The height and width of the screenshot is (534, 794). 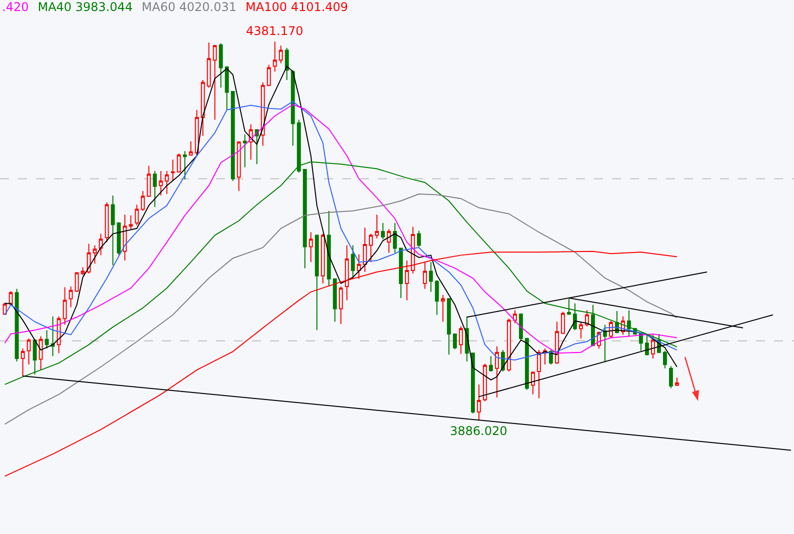 What do you see at coordinates (15, 7) in the screenshot?
I see `text: .420` at bounding box center [15, 7].